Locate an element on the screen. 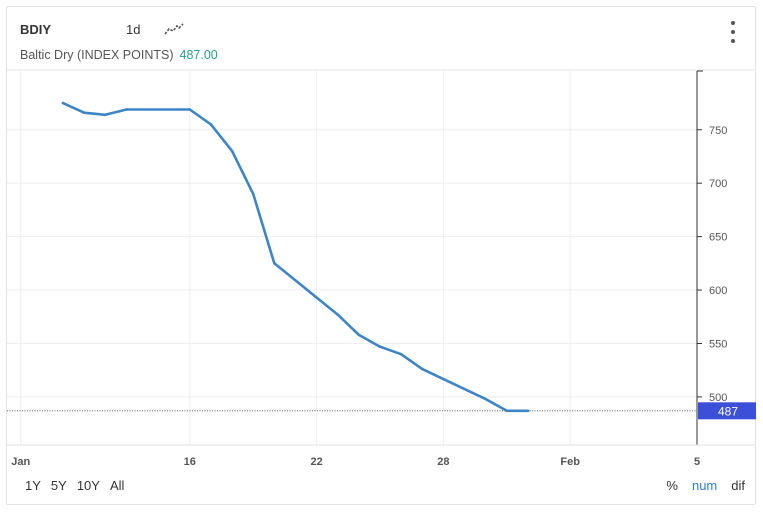 This screenshot has width=763, height=513. line-chart-icon is located at coordinates (174, 29).